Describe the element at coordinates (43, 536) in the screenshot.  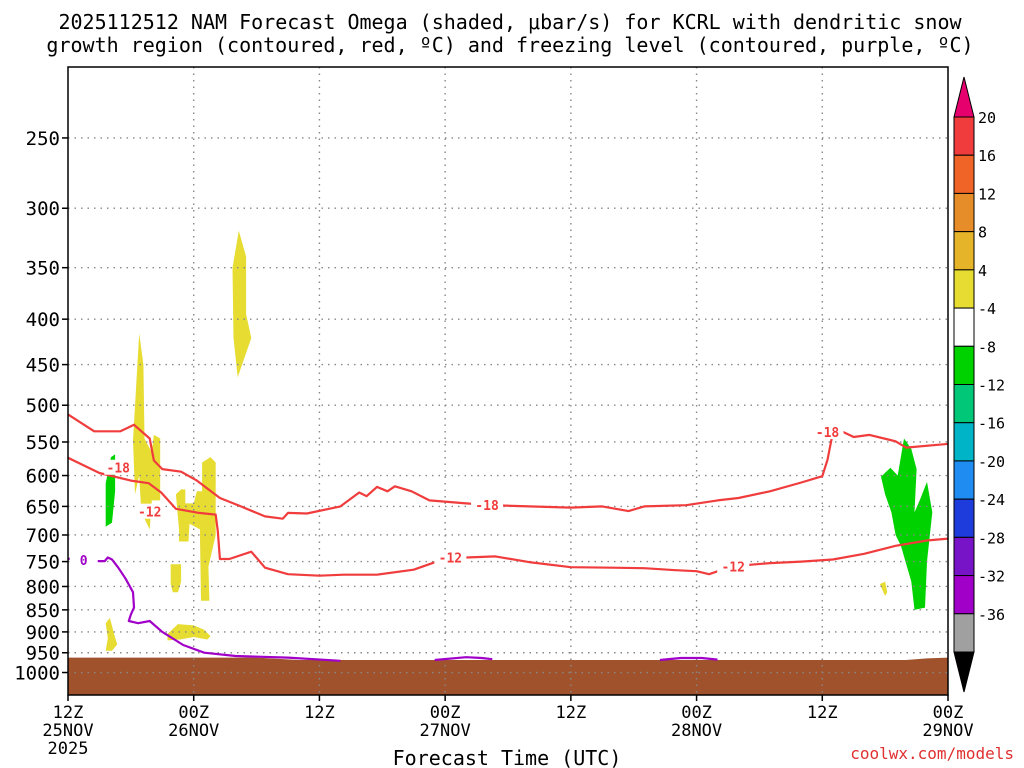
I see `y-tick-label-700: 700` at that location.